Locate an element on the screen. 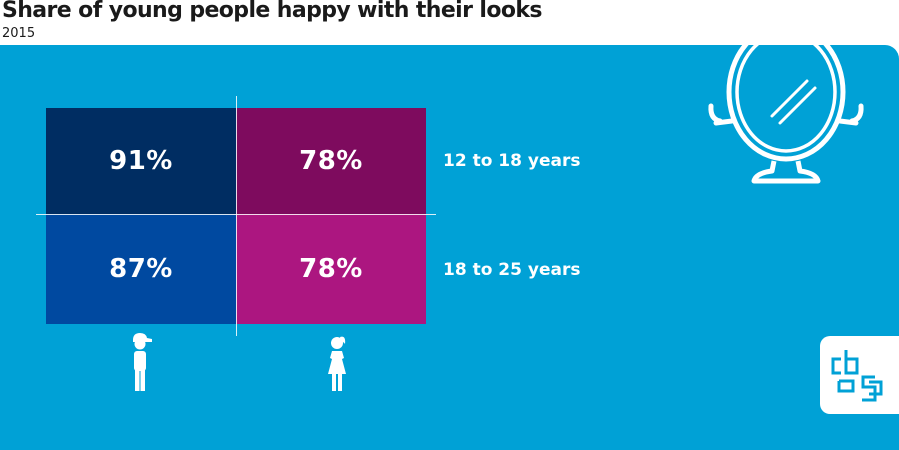 This screenshot has width=899, height=450. boy-icon is located at coordinates (142, 362).